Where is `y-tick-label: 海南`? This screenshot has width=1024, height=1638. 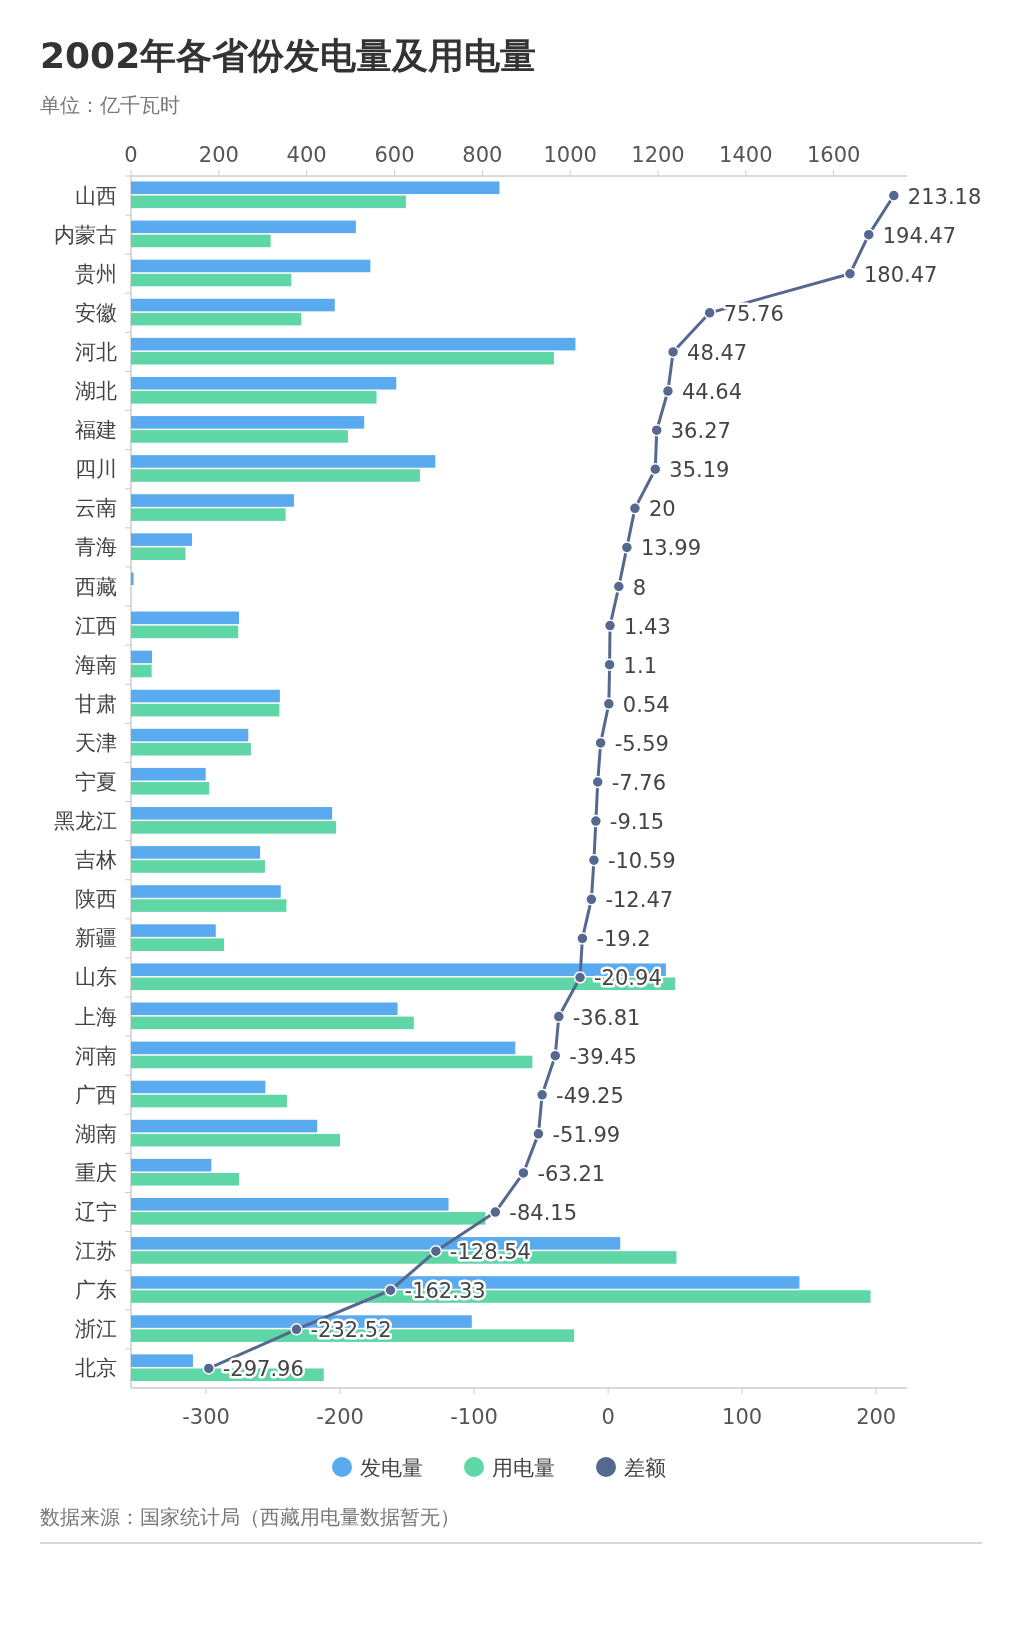
y-tick-label: 海南 is located at coordinates (96, 664).